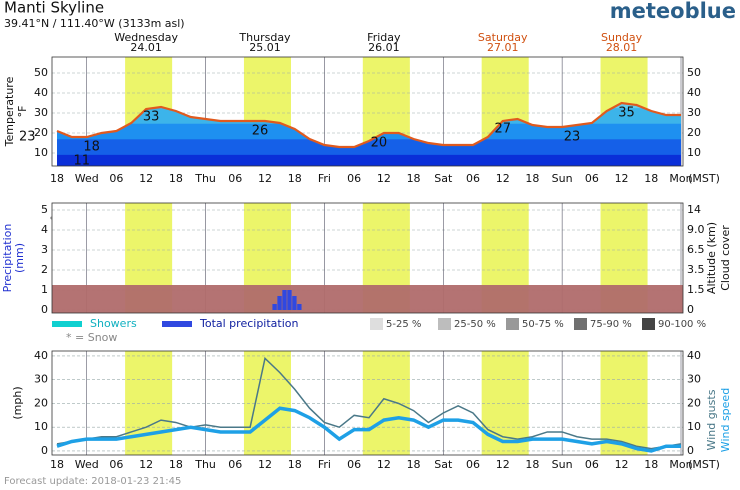  Describe the element at coordinates (694, 72) in the screenshot. I see `y2-tick-label: 50` at that location.